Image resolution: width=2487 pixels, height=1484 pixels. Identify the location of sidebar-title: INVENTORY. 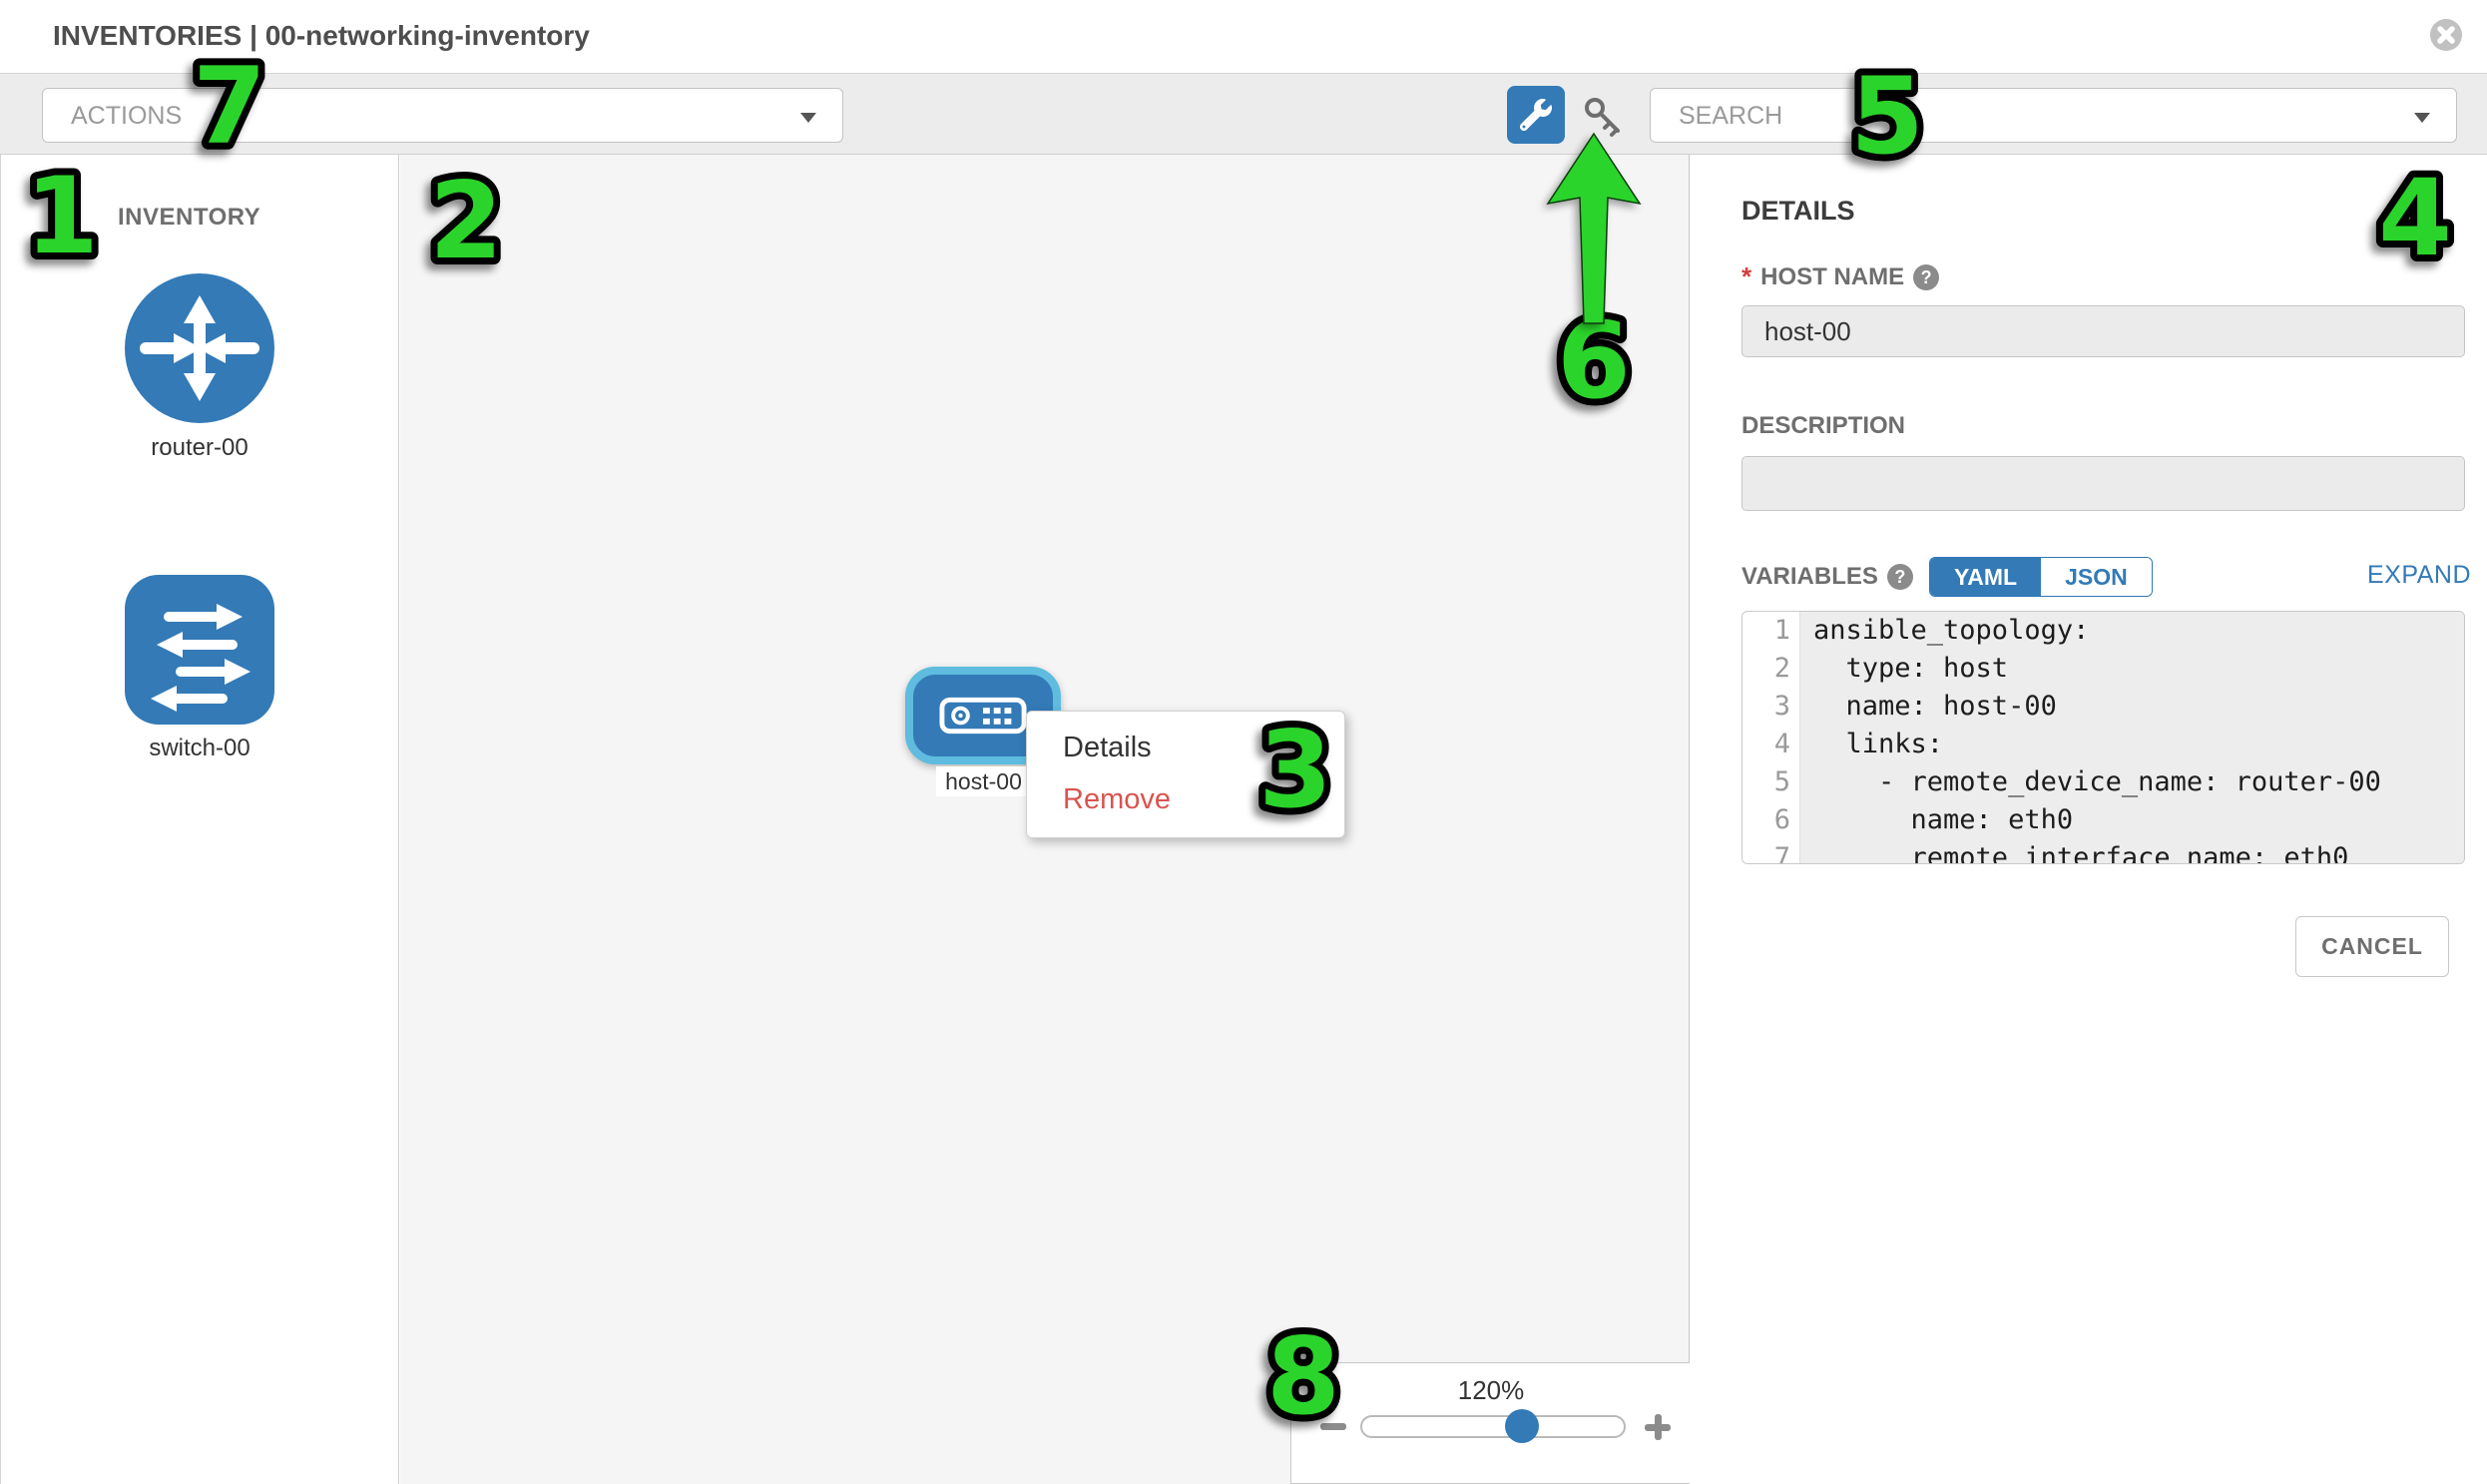
(189, 217).